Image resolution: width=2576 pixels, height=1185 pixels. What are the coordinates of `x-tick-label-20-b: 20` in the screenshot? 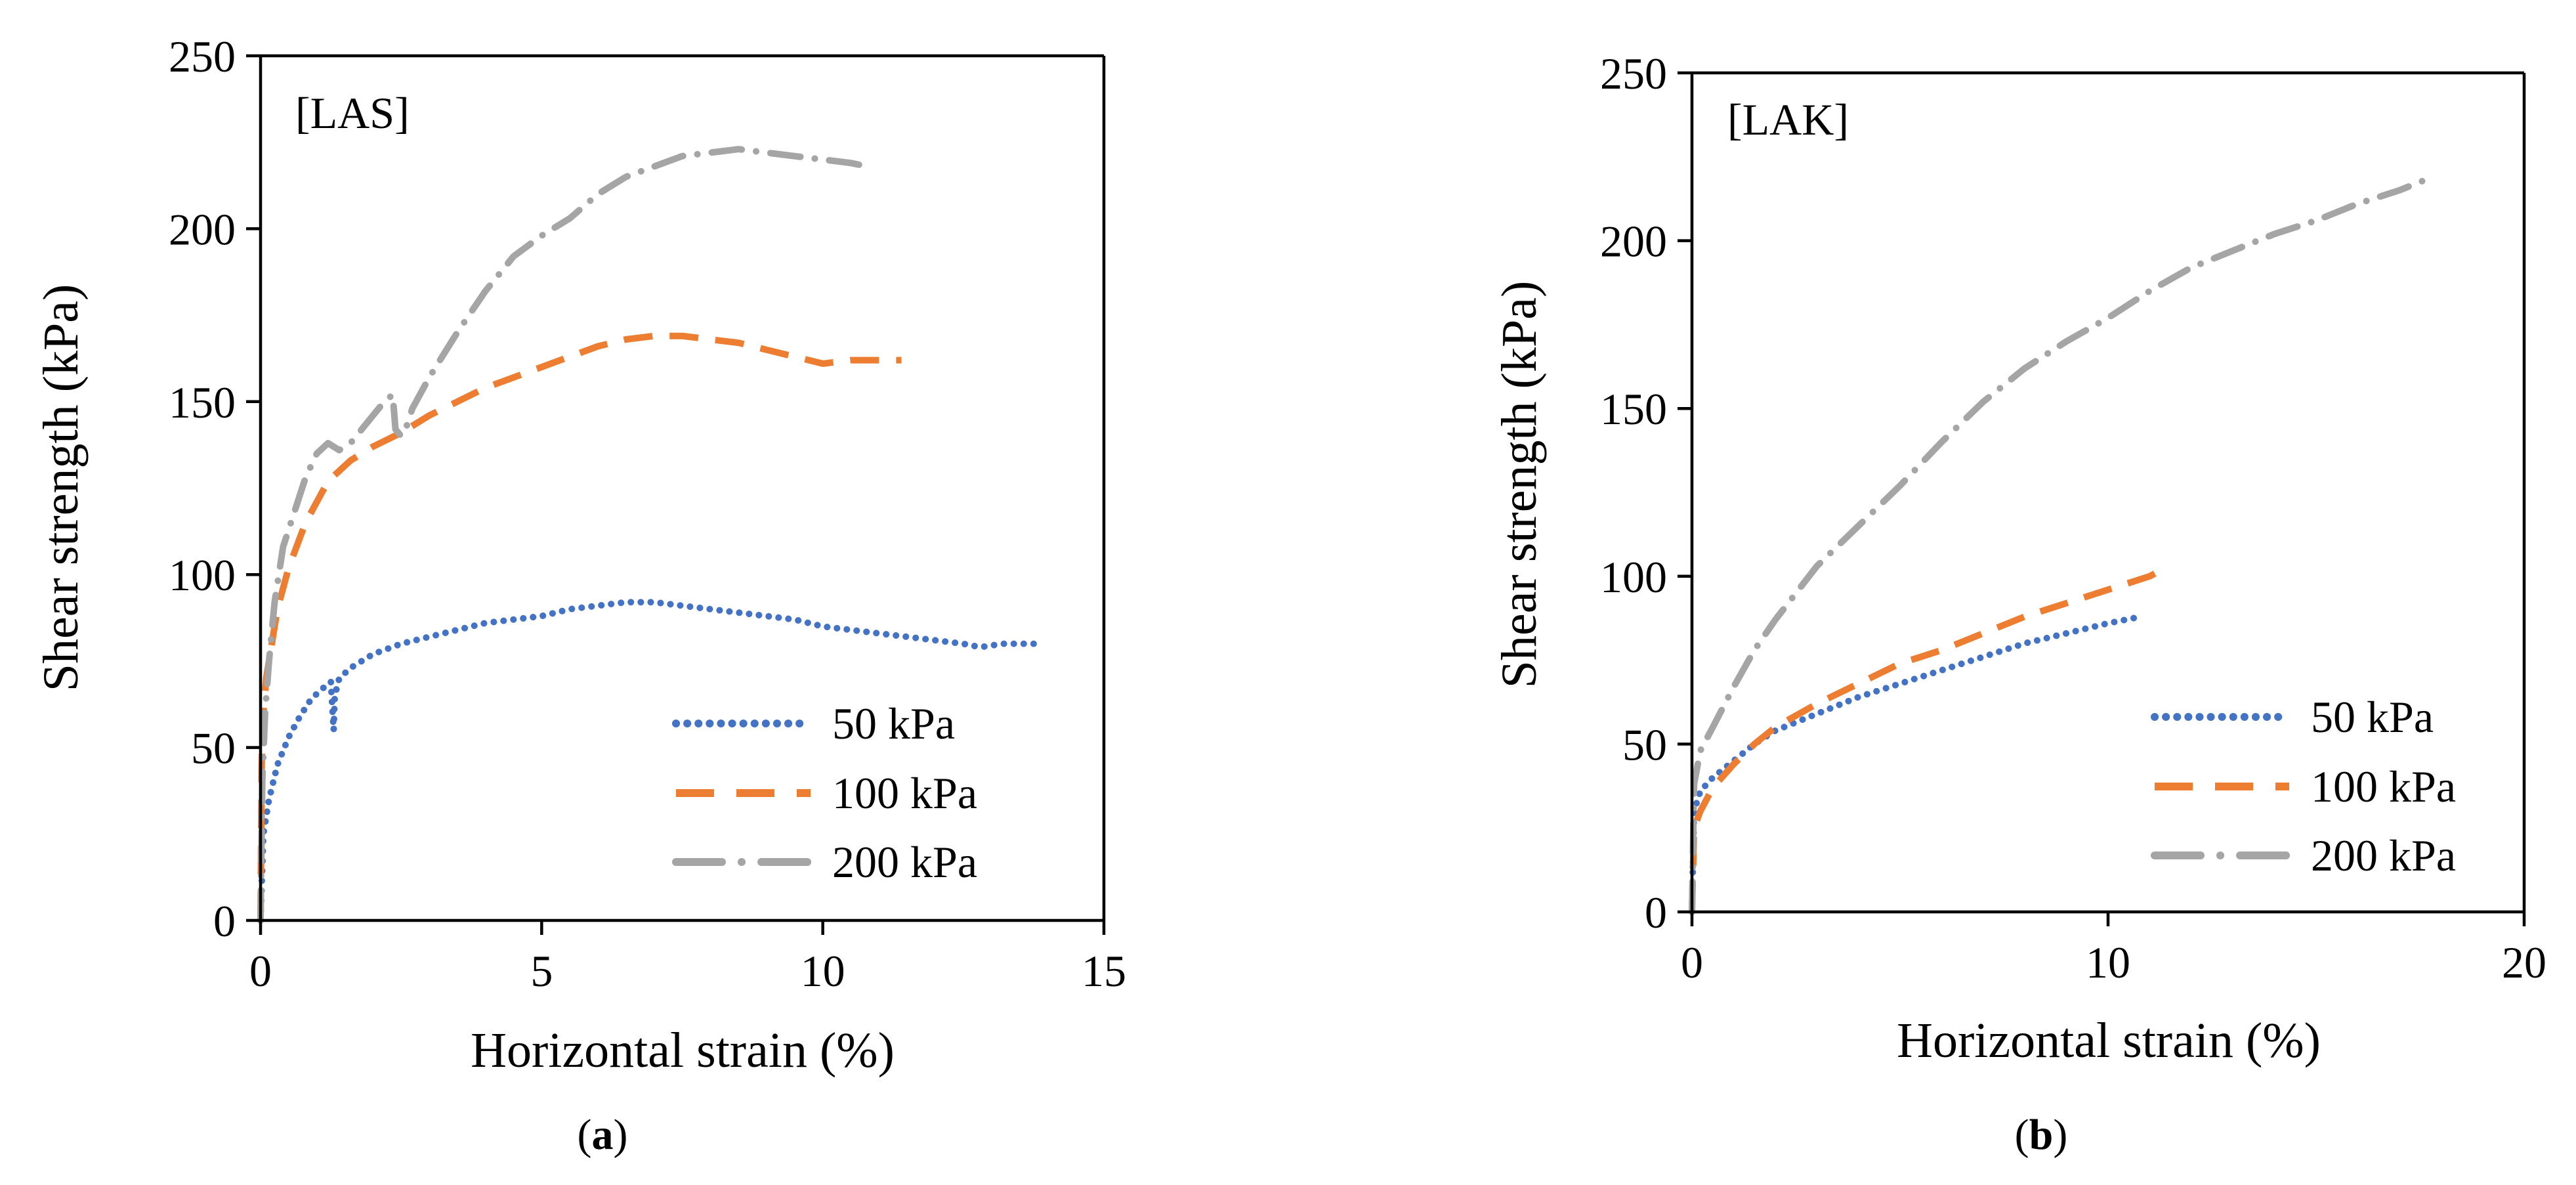 It's located at (2524, 962).